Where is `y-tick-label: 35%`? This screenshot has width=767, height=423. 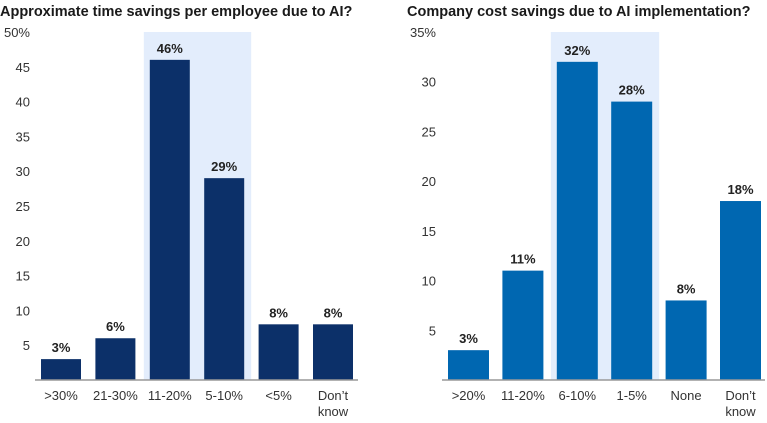 y-tick-label: 35% is located at coordinates (423, 32).